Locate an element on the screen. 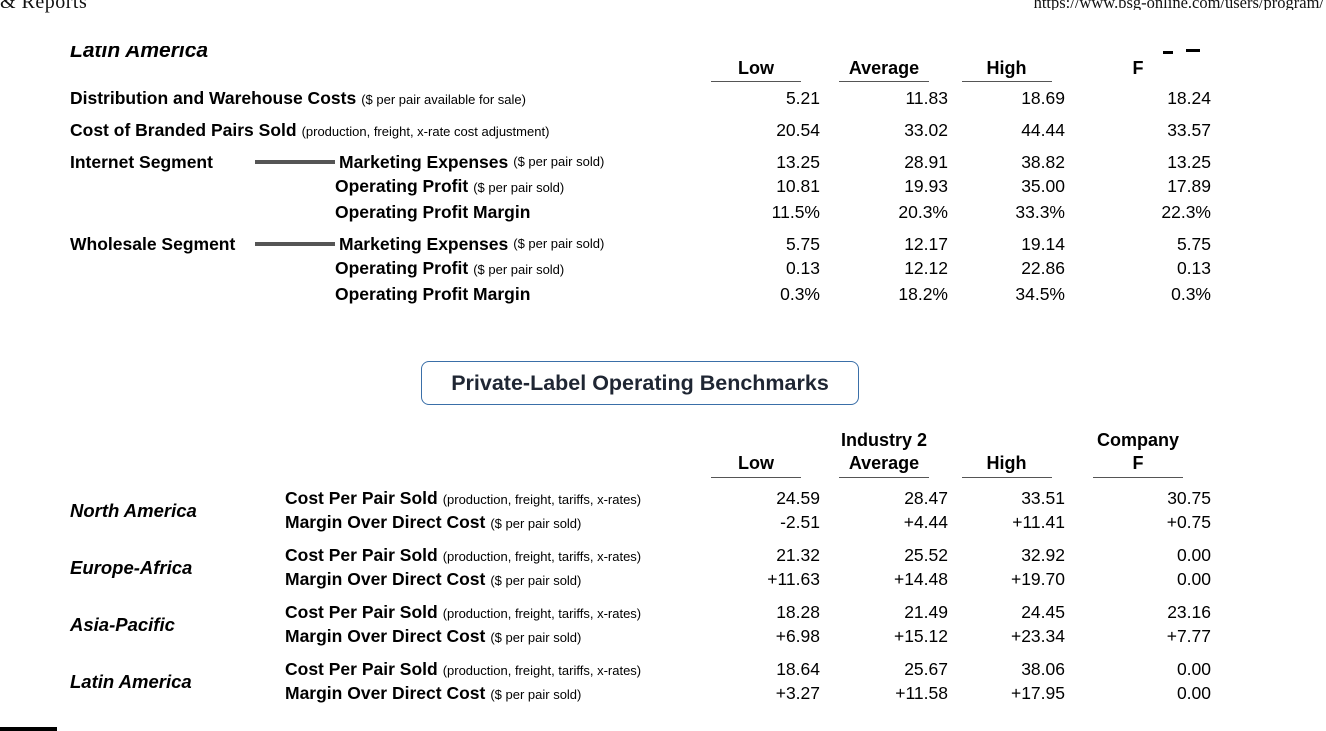 Image resolution: width=1326 pixels, height=731 pixels. value-low: 5.75 is located at coordinates (802, 244).